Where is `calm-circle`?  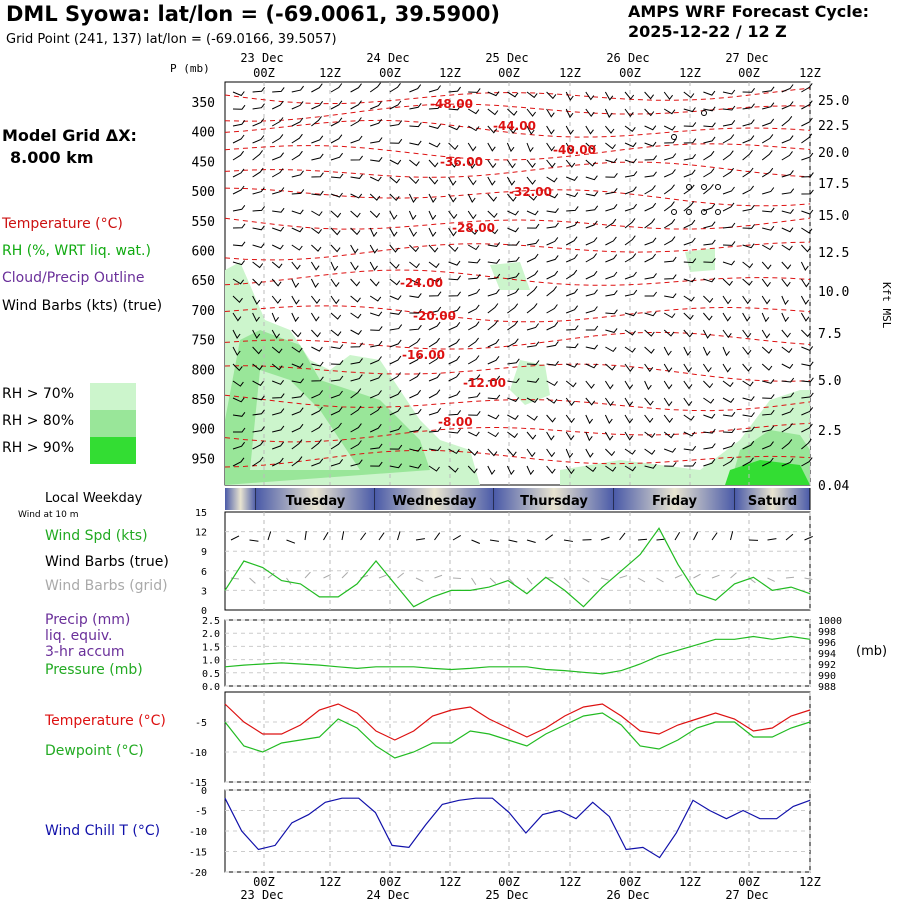 calm-circle is located at coordinates (689, 187).